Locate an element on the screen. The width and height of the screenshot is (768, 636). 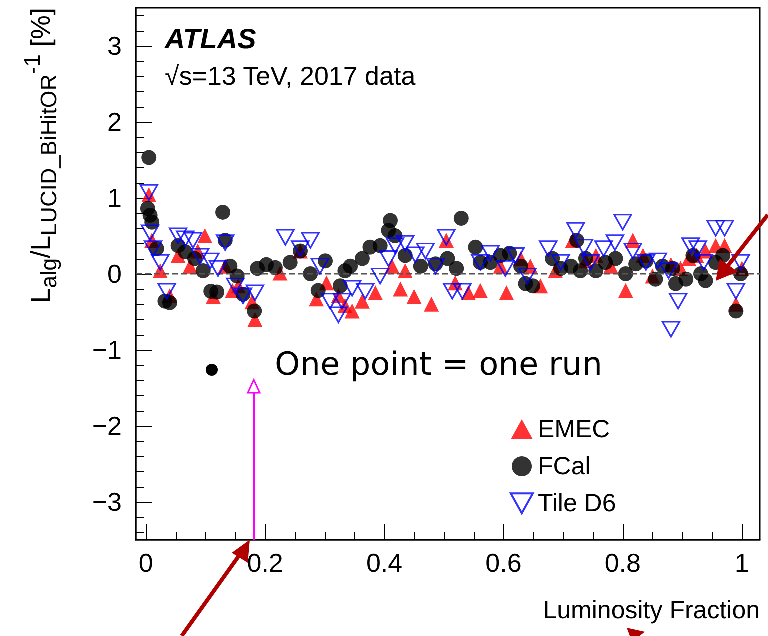
legend-label: Tile D6 is located at coordinates (577, 504).